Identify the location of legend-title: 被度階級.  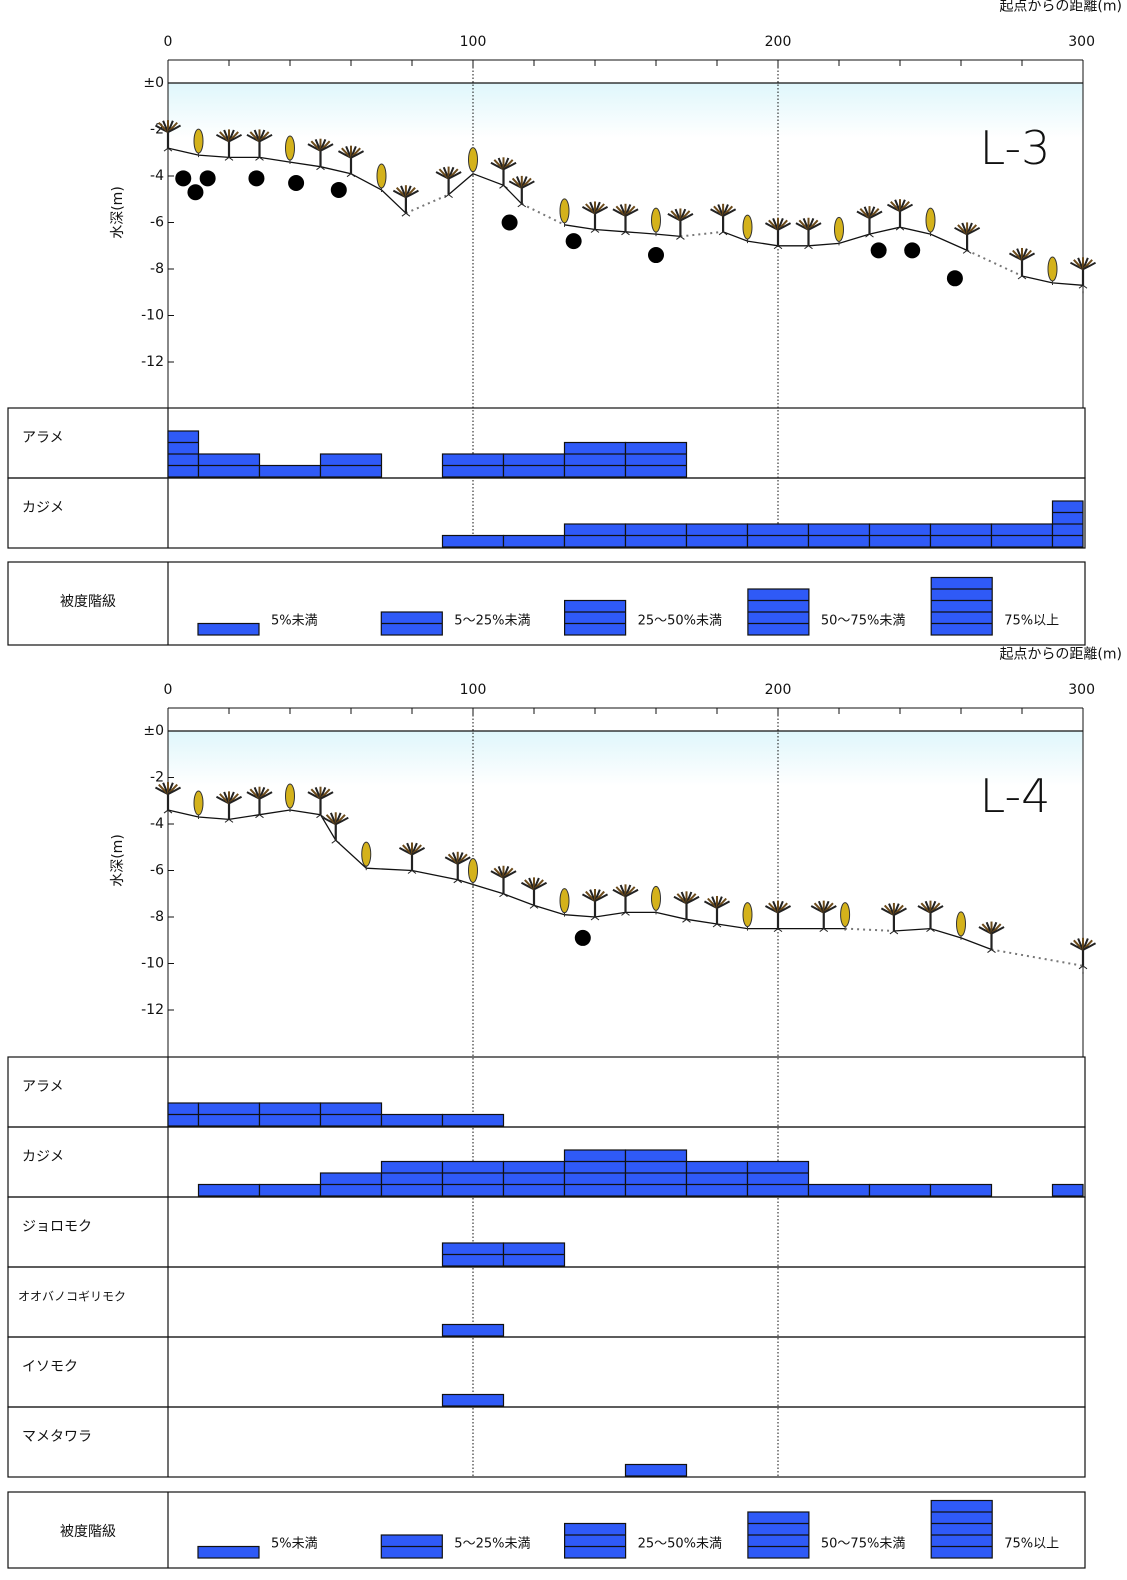
(88, 1532).